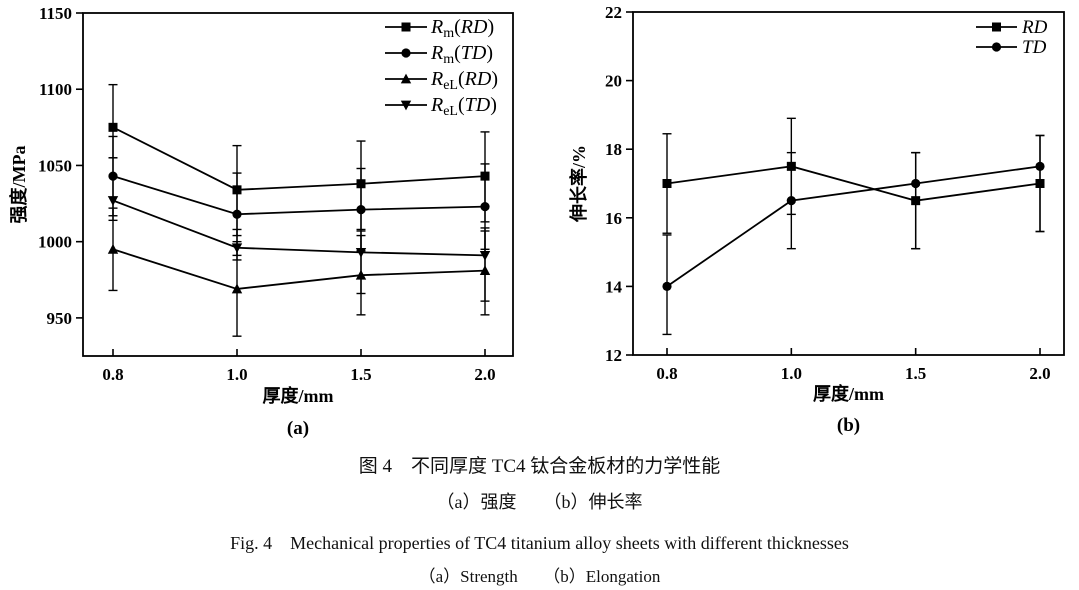  I want to click on y-tick-label: 950, so click(60, 318).